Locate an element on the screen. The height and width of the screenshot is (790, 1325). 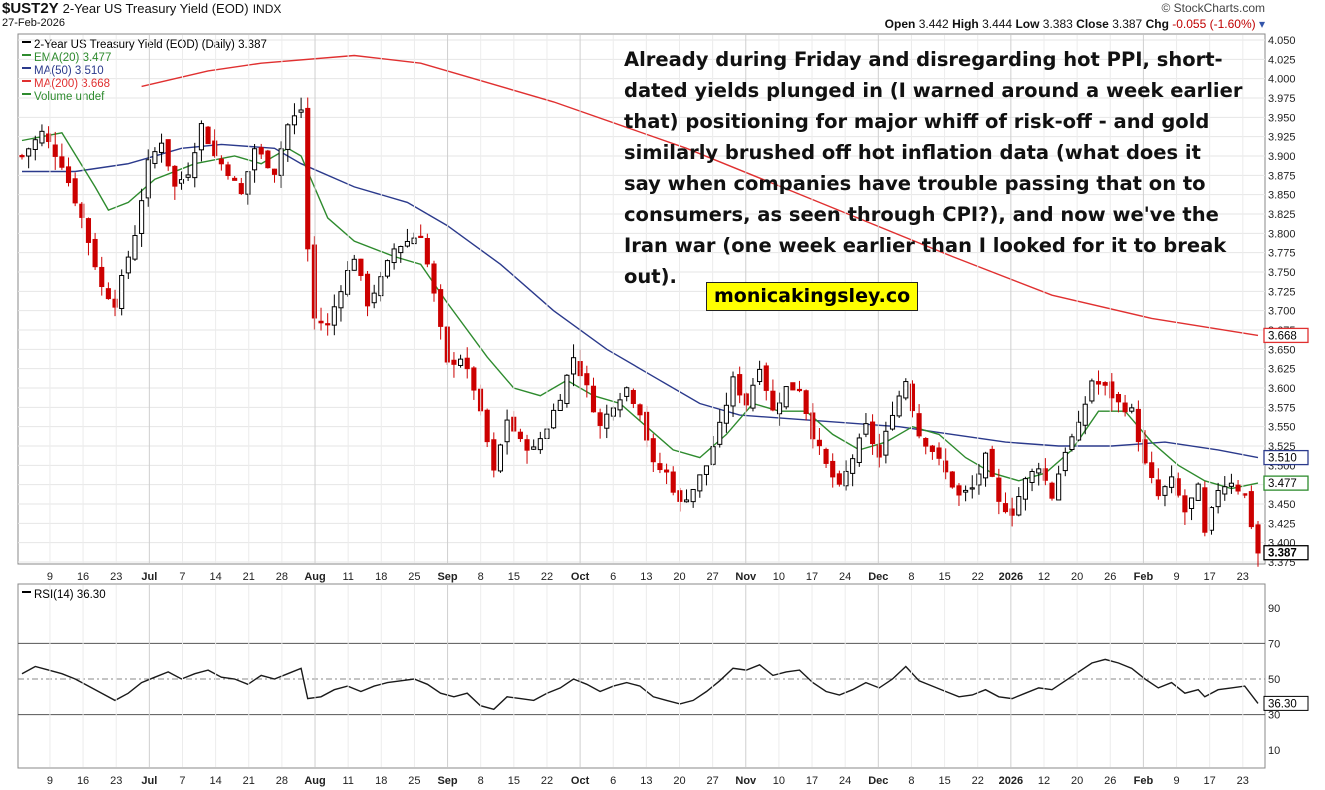
x-tick-label: Oct is located at coordinates (580, 577).